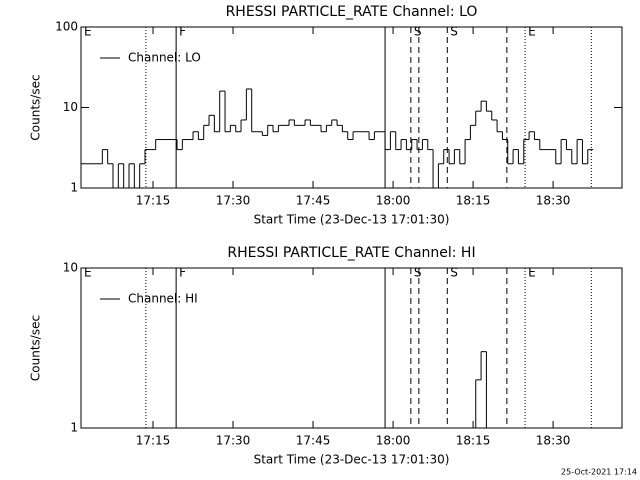 This screenshot has height=480, width=640. I want to click on legend-label: Channel: LO, so click(164, 58).